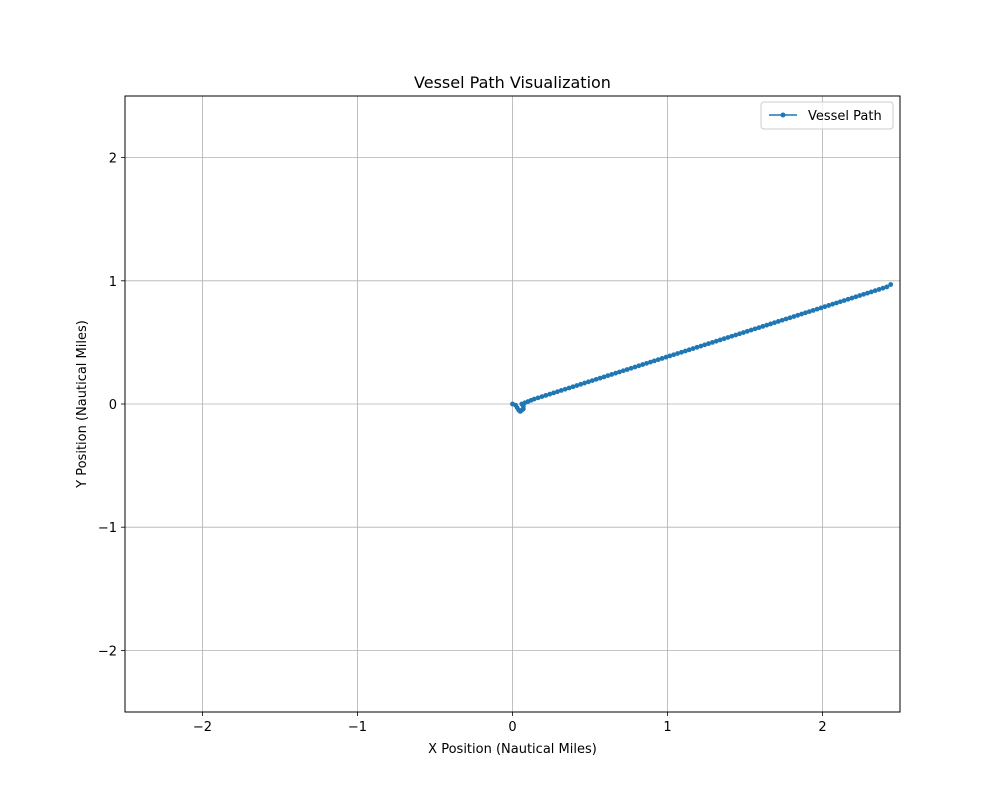  Describe the element at coordinates (113, 159) in the screenshot. I see `y-tick-label: 2` at that location.